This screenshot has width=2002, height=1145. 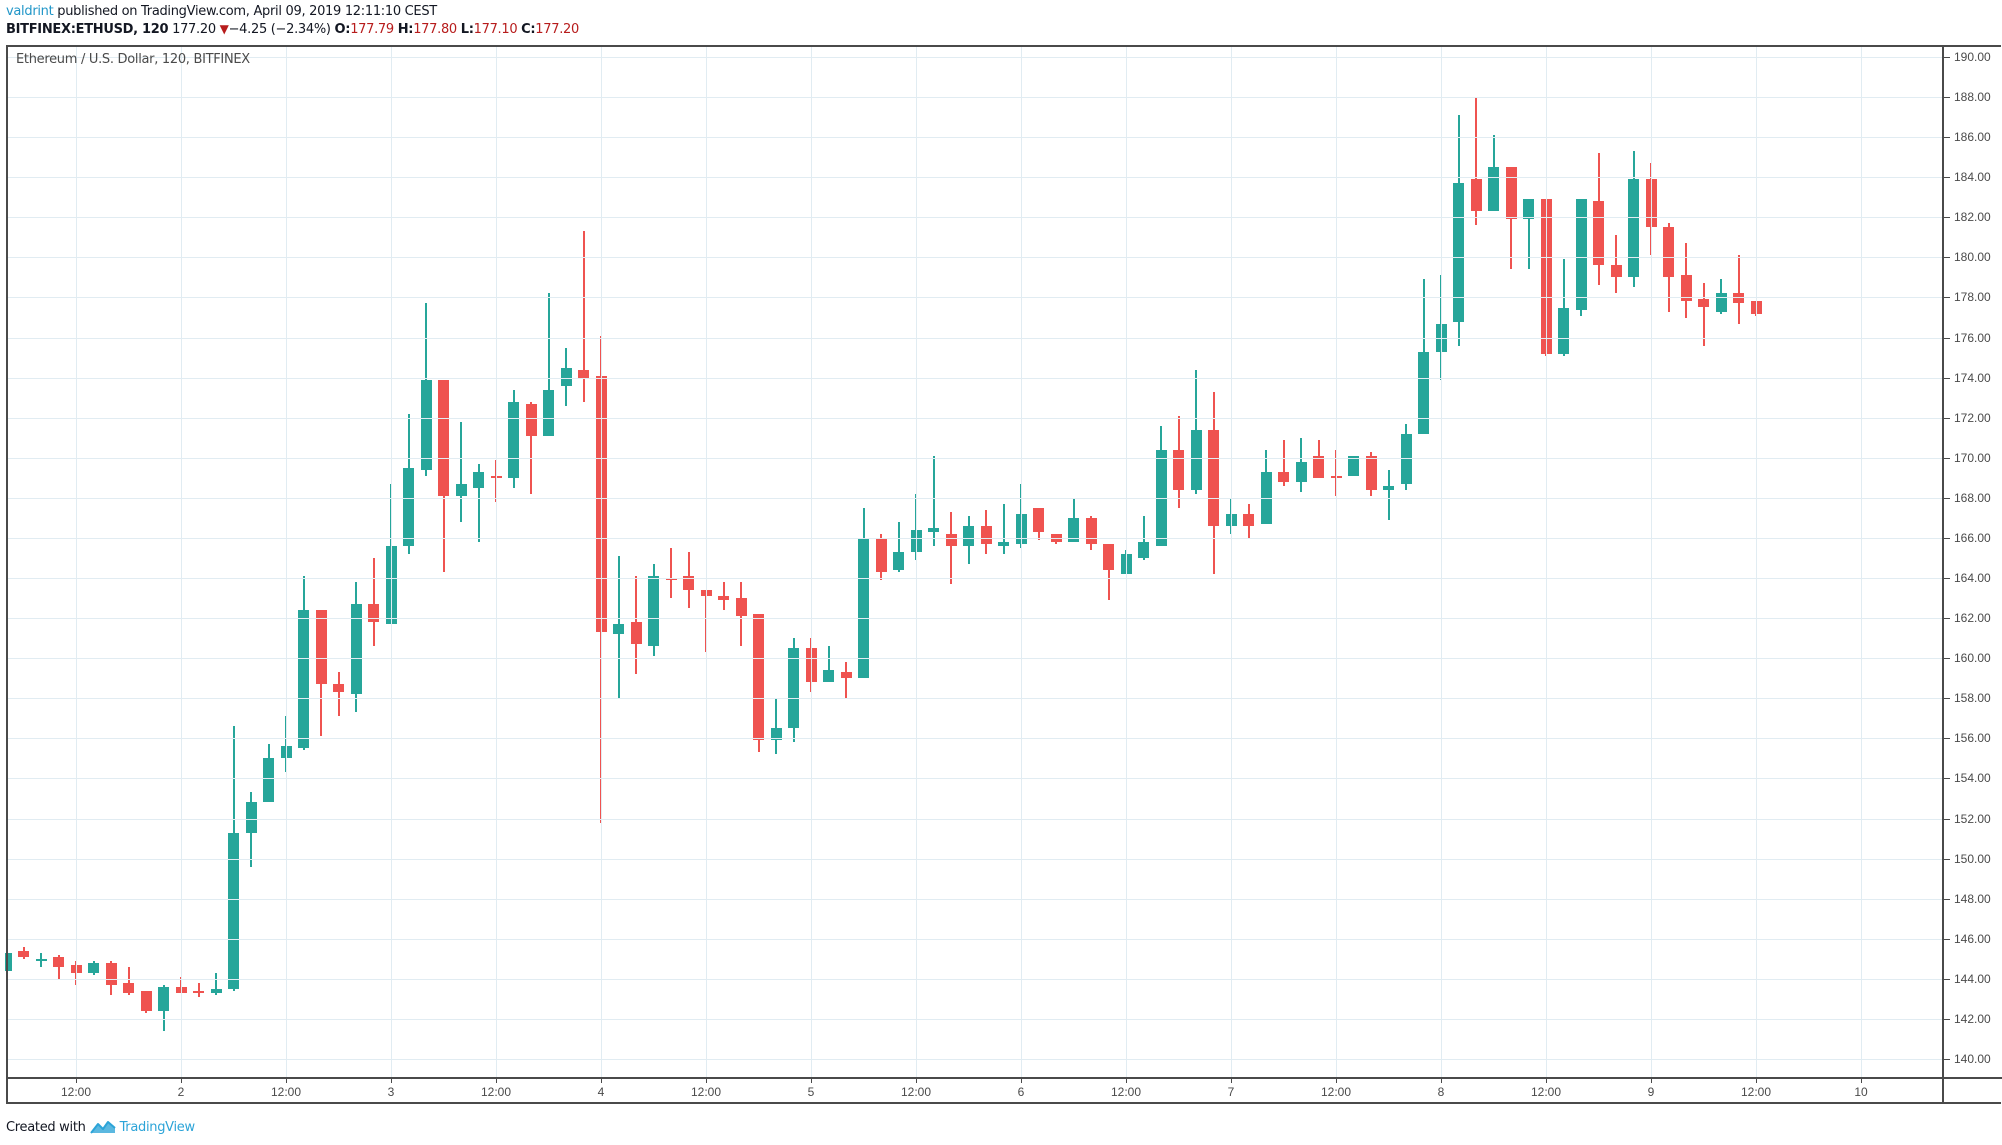 I want to click on y-axis-label: 148.00, so click(x=1972, y=899).